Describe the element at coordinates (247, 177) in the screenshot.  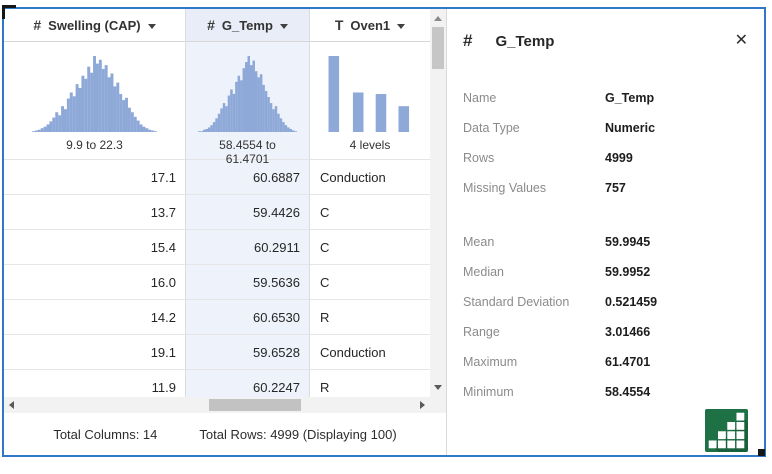
I see `table-cell: 60.6887` at that location.